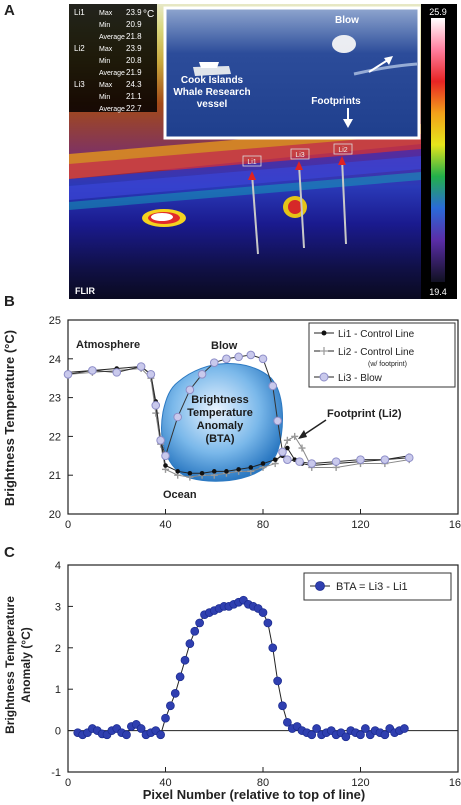  I want to click on chart-b-xtick-label: 120, so click(360, 525).